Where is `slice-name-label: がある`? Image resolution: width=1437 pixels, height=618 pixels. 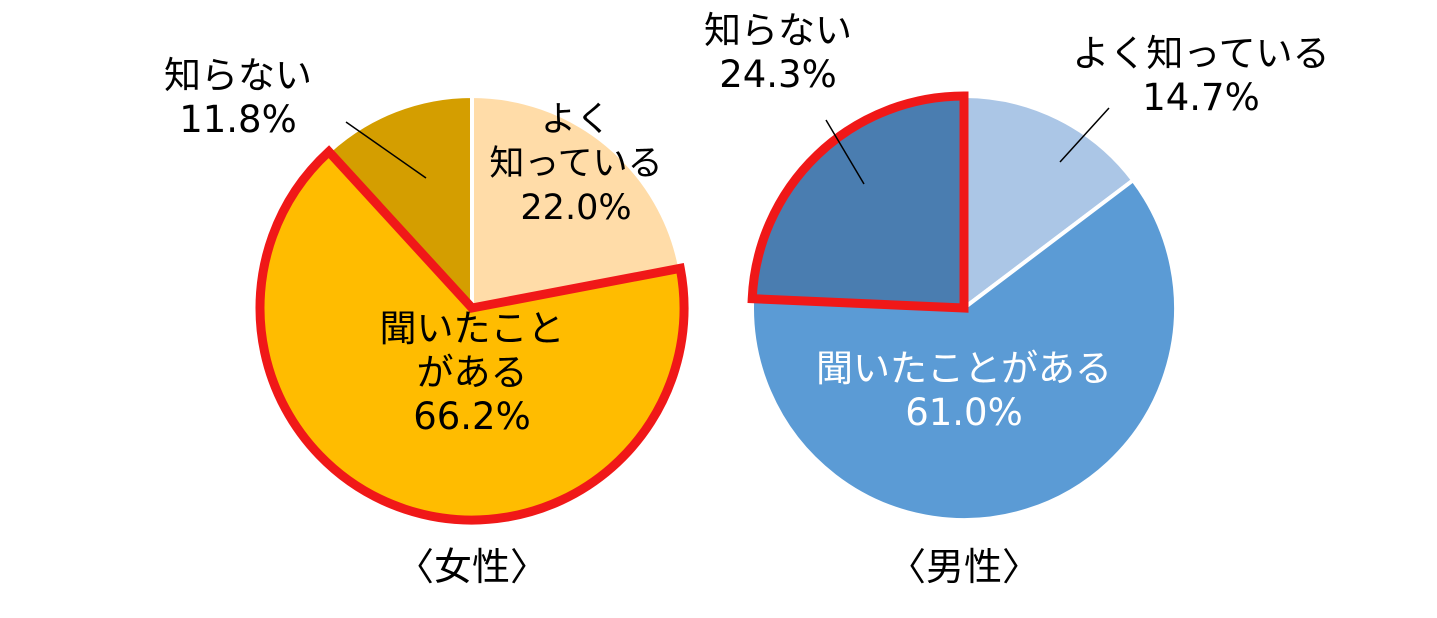
slice-name-label: がある is located at coordinates (472, 372).